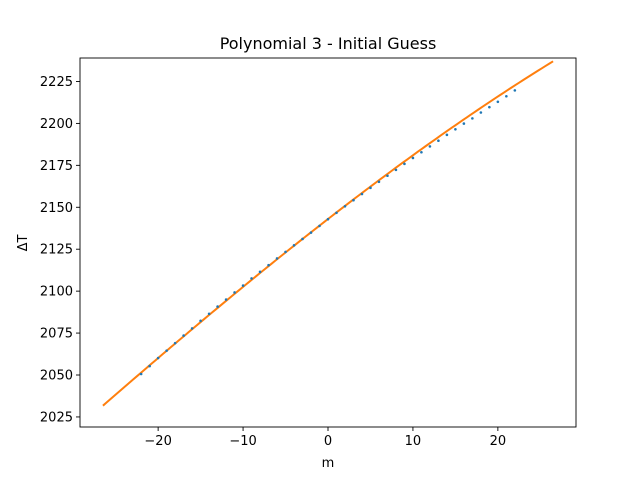 The height and width of the screenshot is (484, 640). What do you see at coordinates (56, 208) in the screenshot?
I see `y-tick-label: 2150` at bounding box center [56, 208].